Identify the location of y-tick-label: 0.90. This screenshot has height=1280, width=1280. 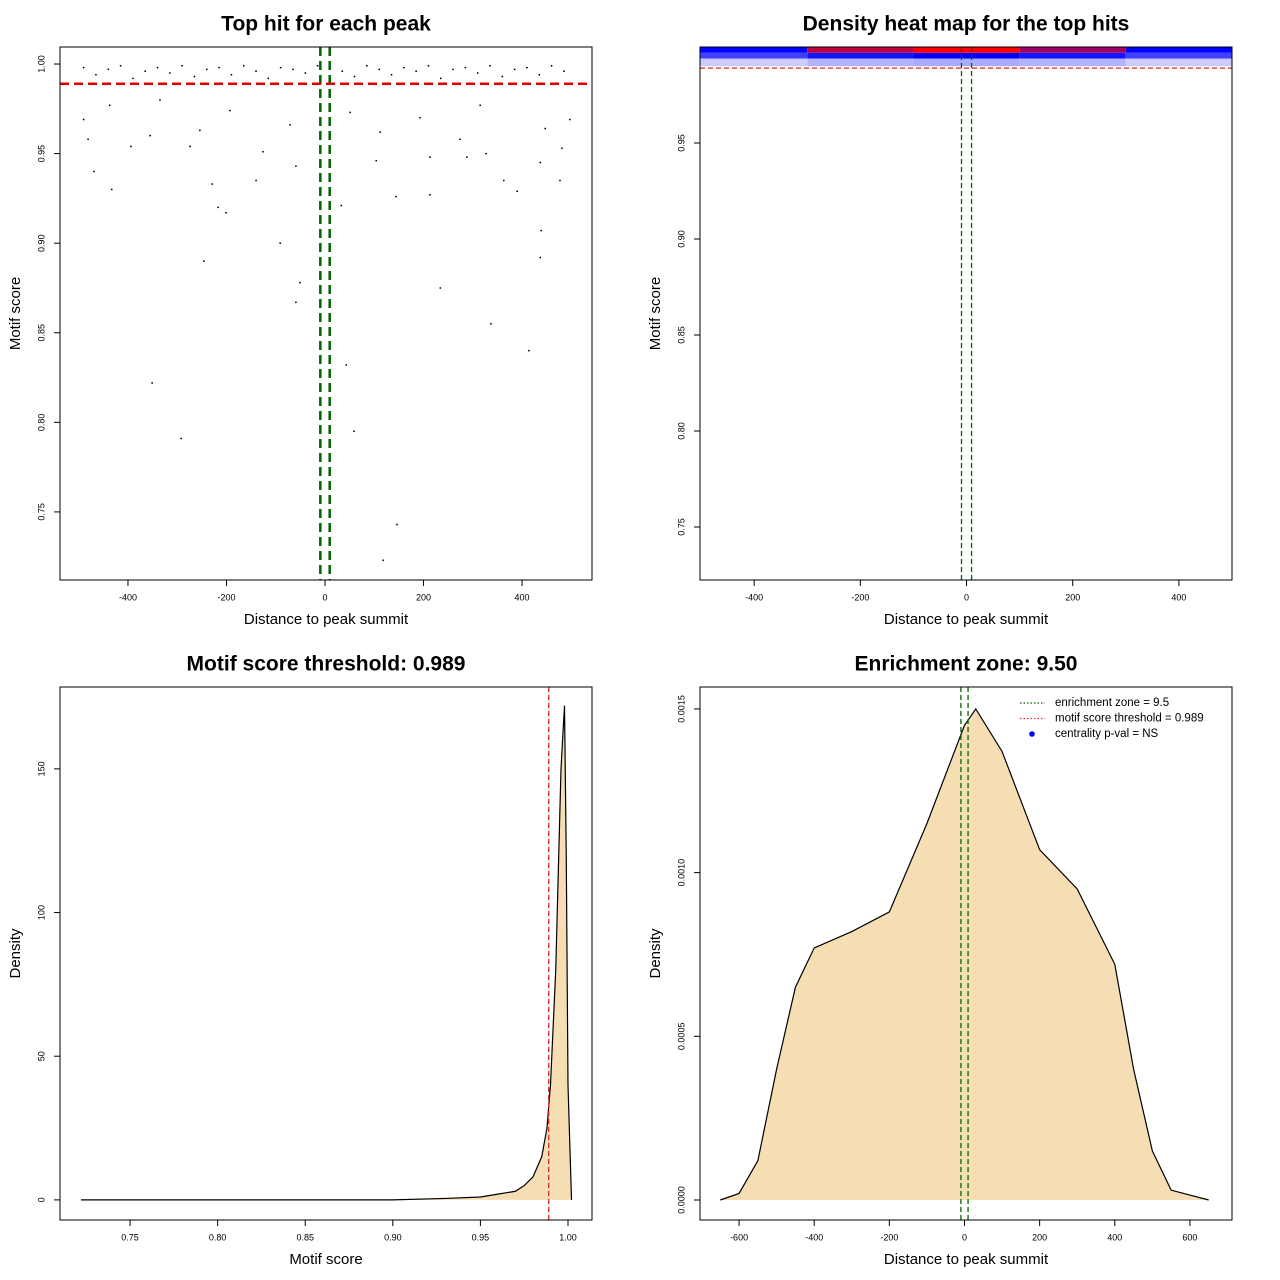
(41, 243).